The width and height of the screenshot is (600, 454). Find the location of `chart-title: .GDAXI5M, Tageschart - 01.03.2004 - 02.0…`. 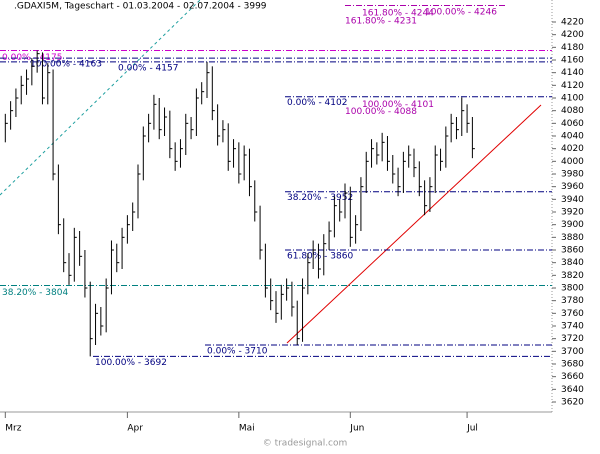

chart-title: .GDAXI5M, Tageschart - 01.03.2004 - 02.0… is located at coordinates (140, 7).